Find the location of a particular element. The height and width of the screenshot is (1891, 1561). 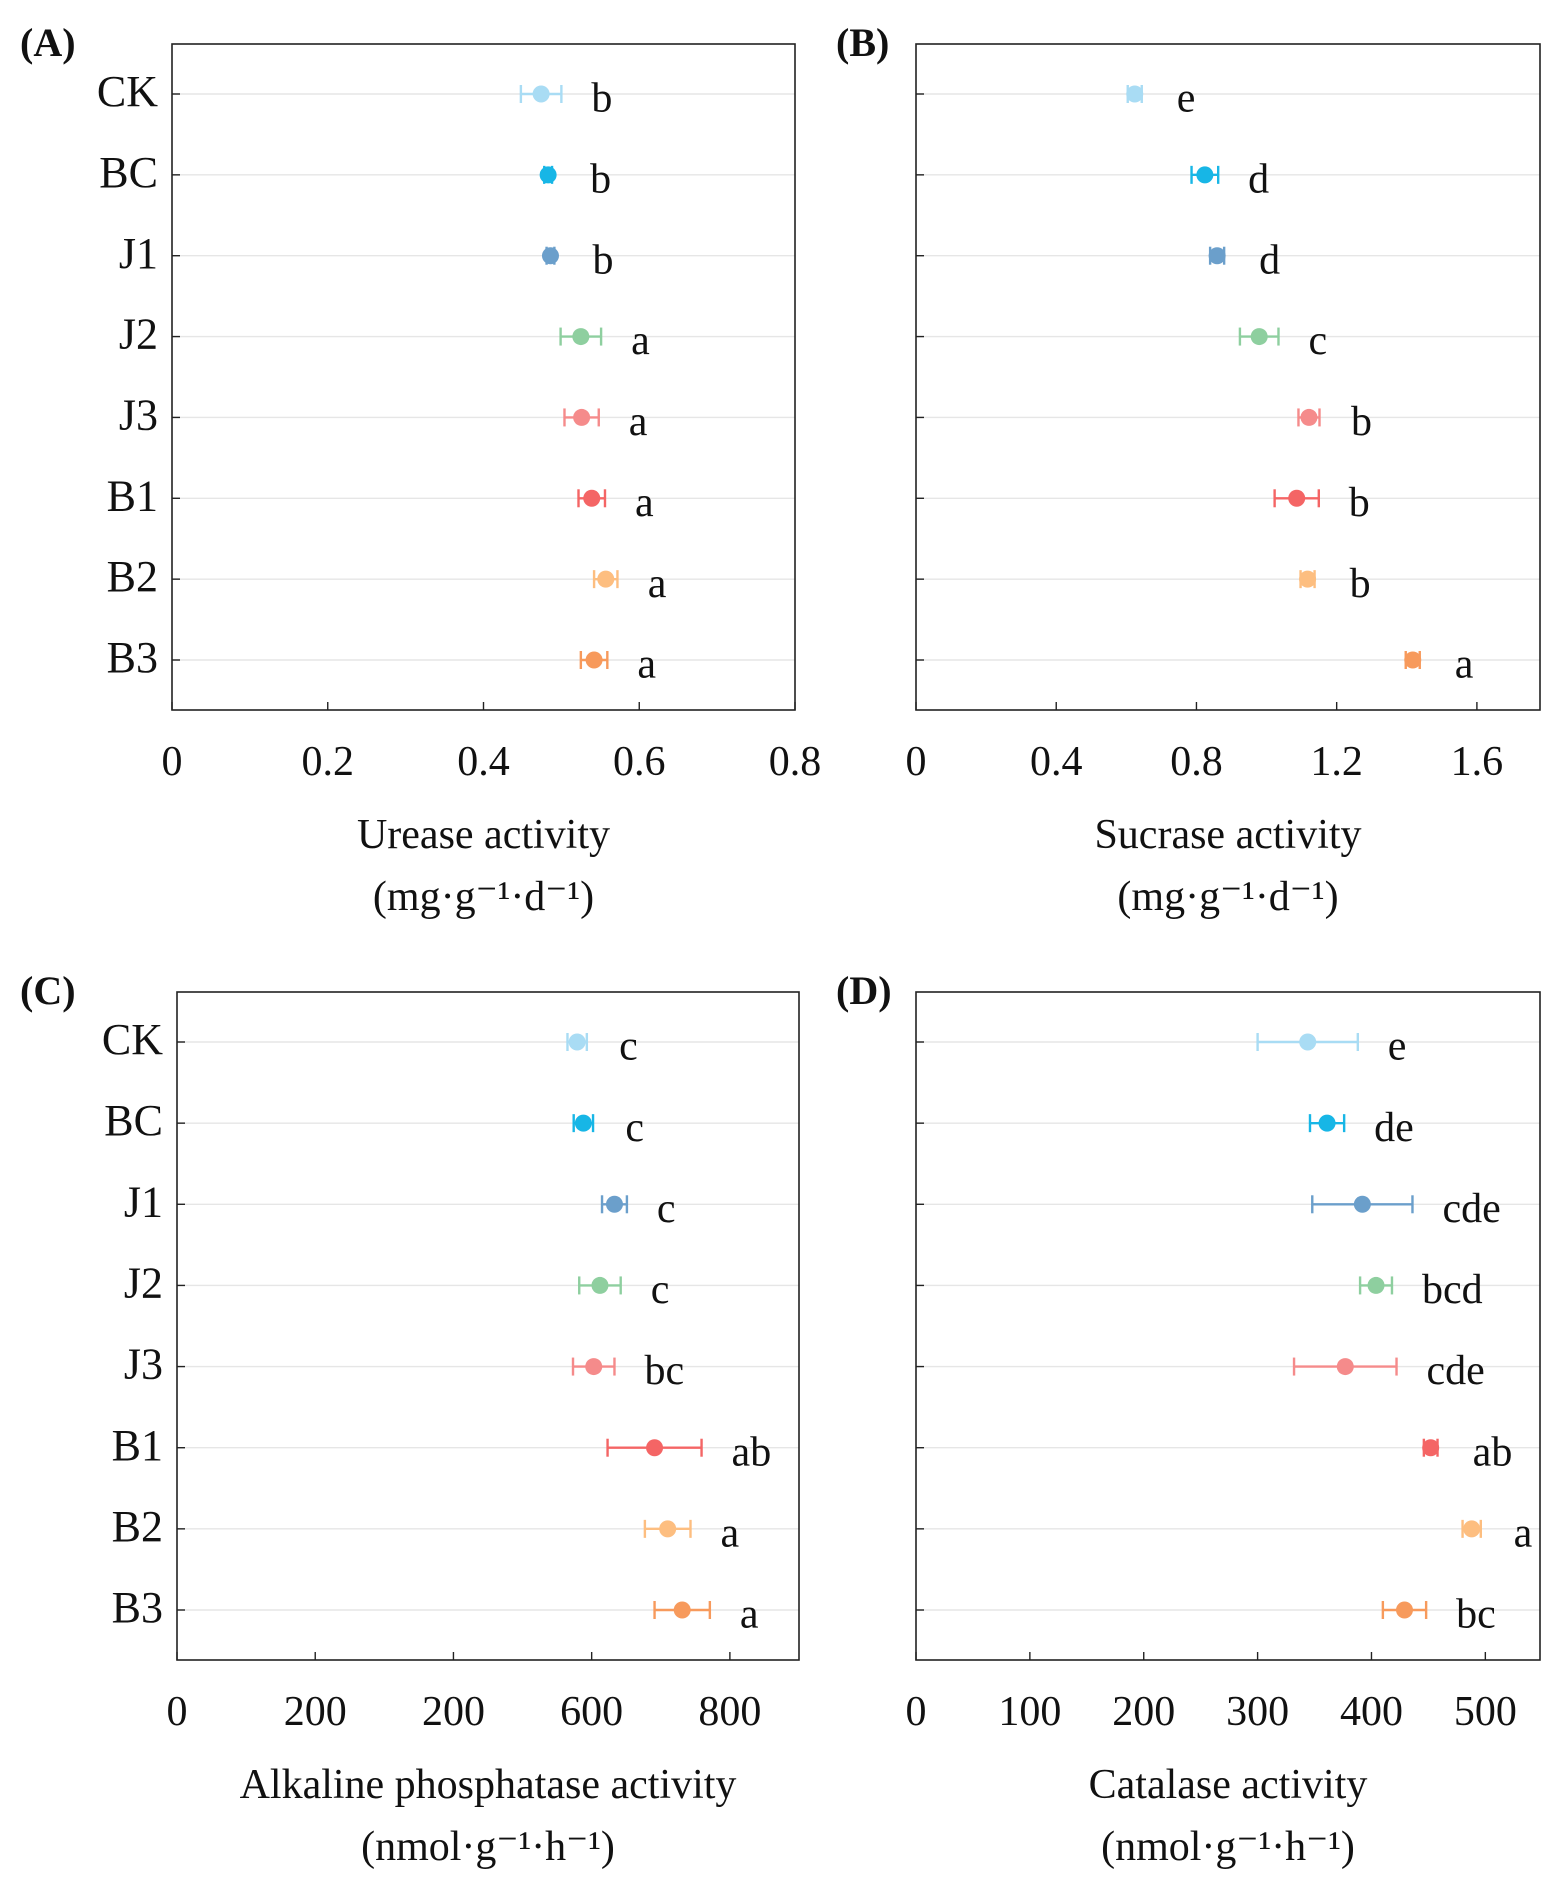

x-tick-label: 300 is located at coordinates (1257, 1712).